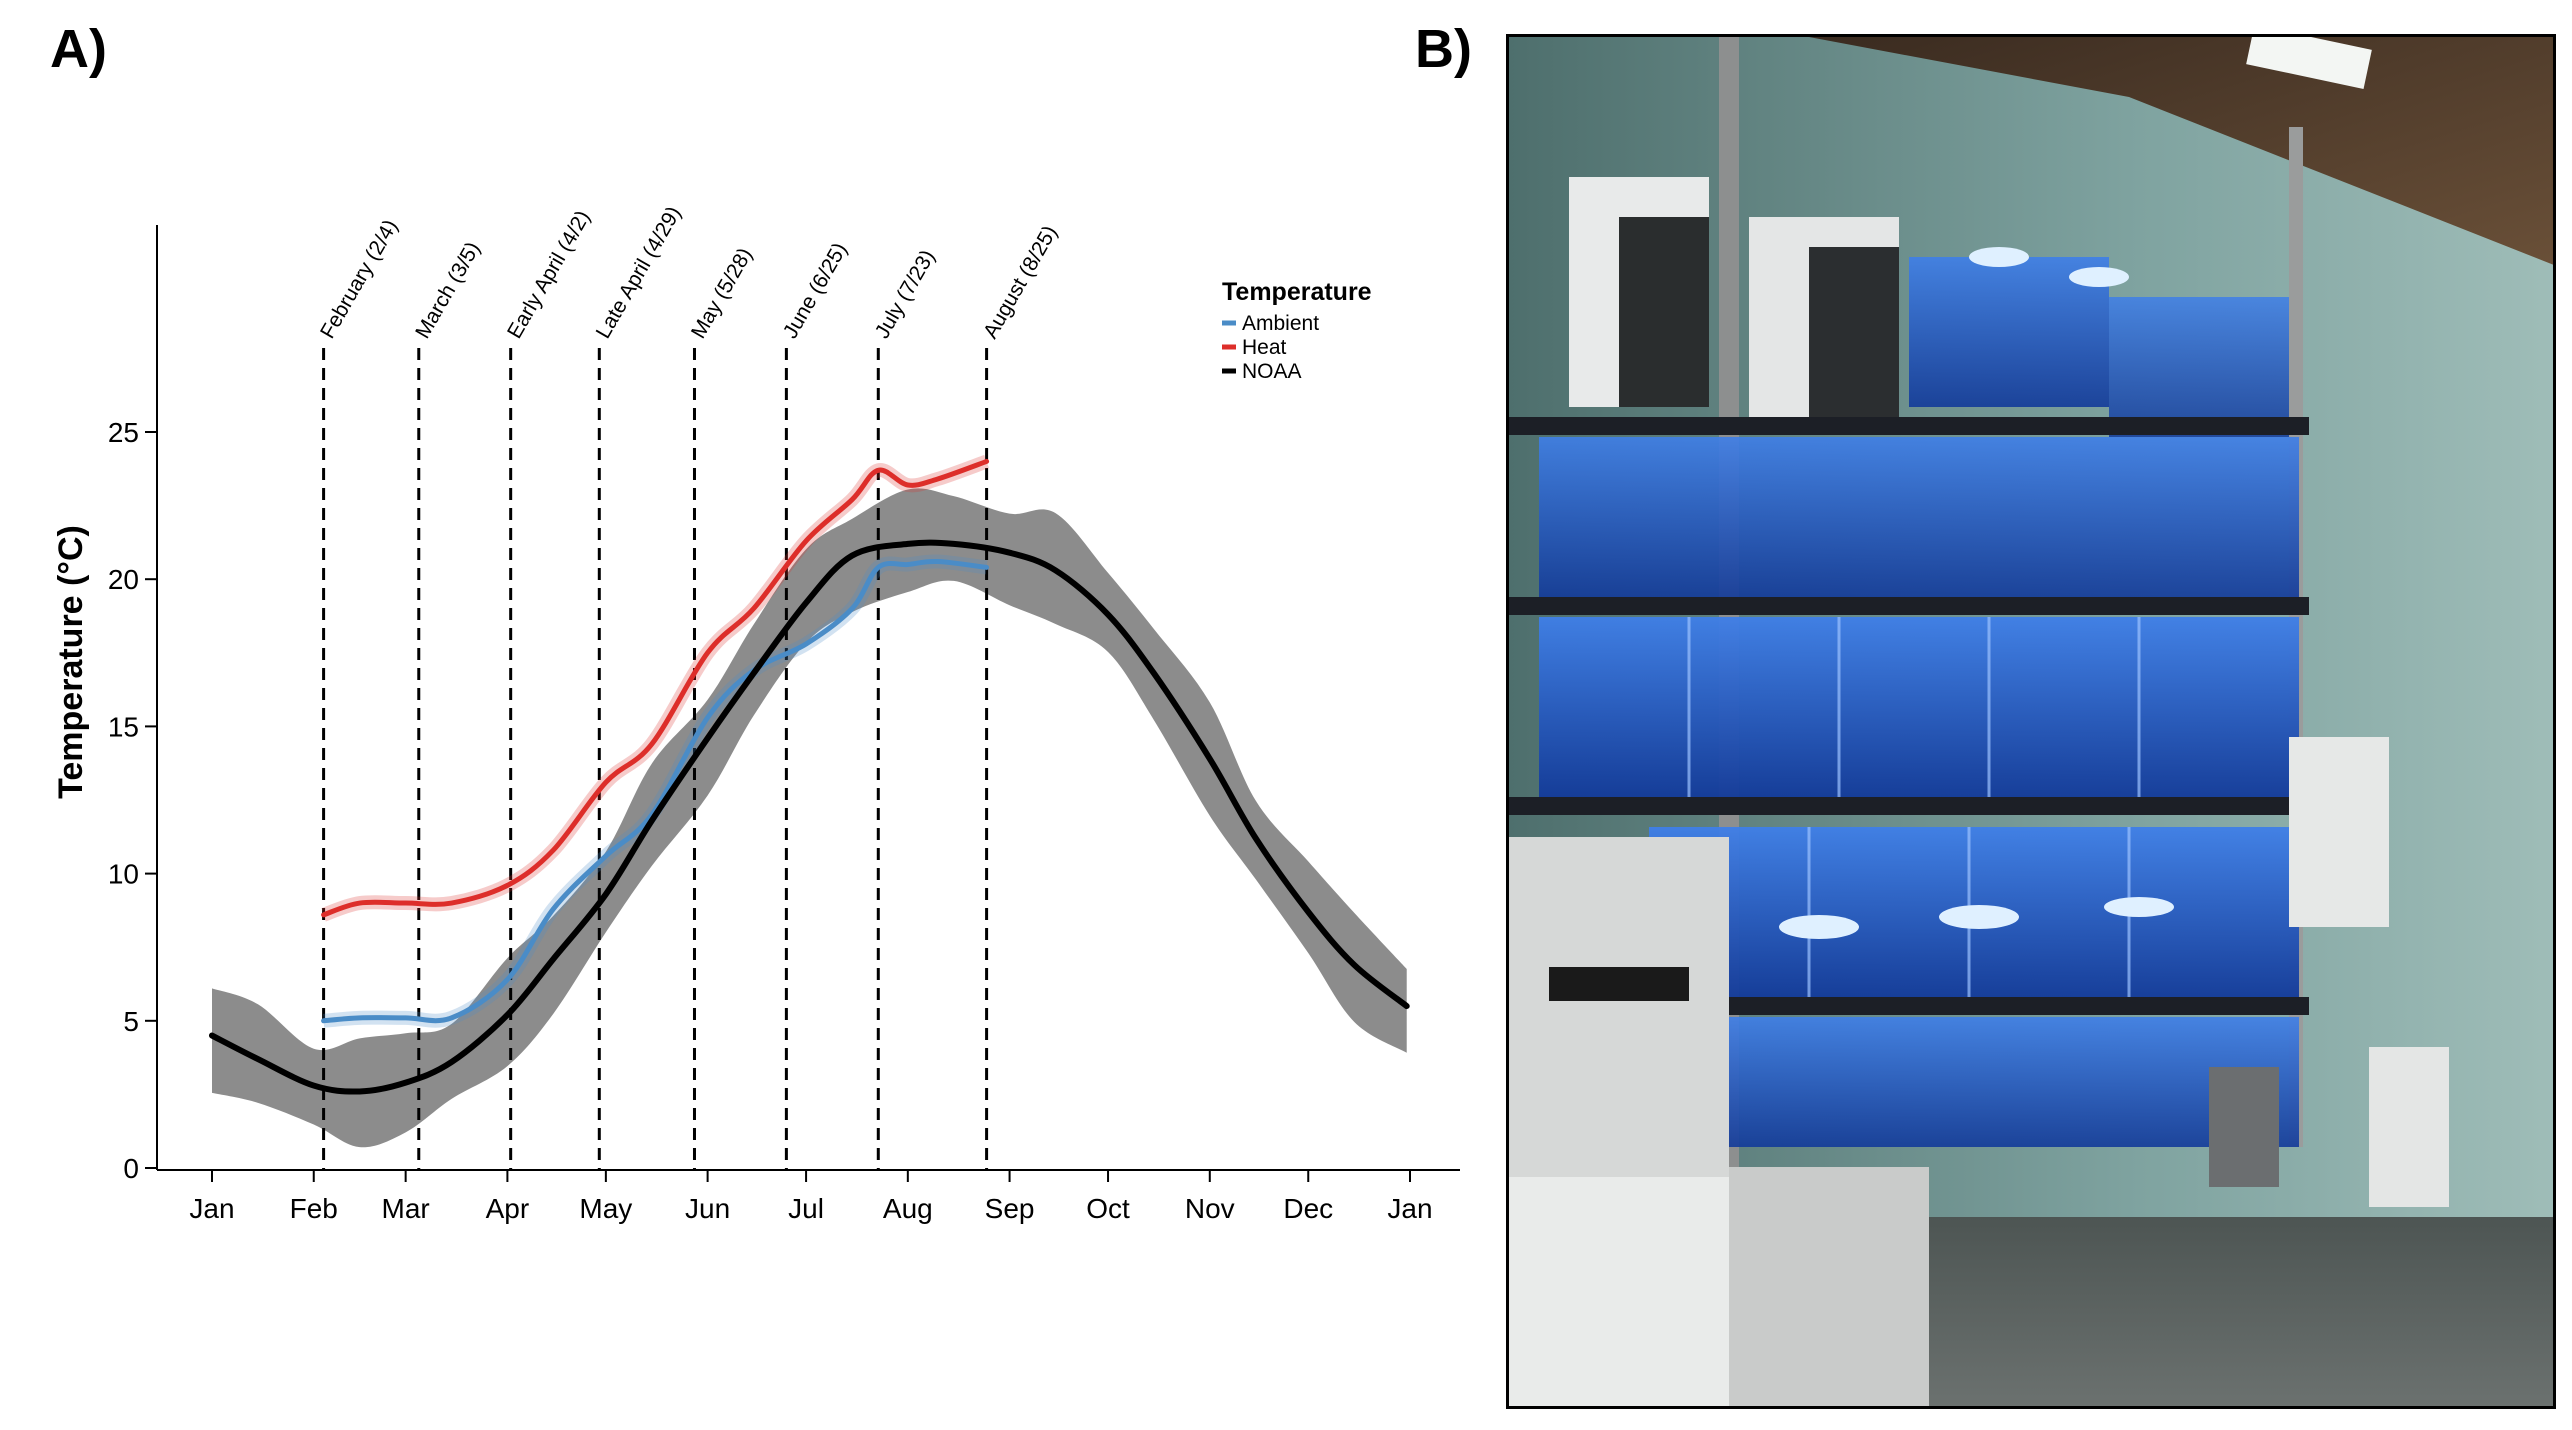 The width and height of the screenshot is (2572, 1430). I want to click on y-tick-label: 0, so click(131, 1168).